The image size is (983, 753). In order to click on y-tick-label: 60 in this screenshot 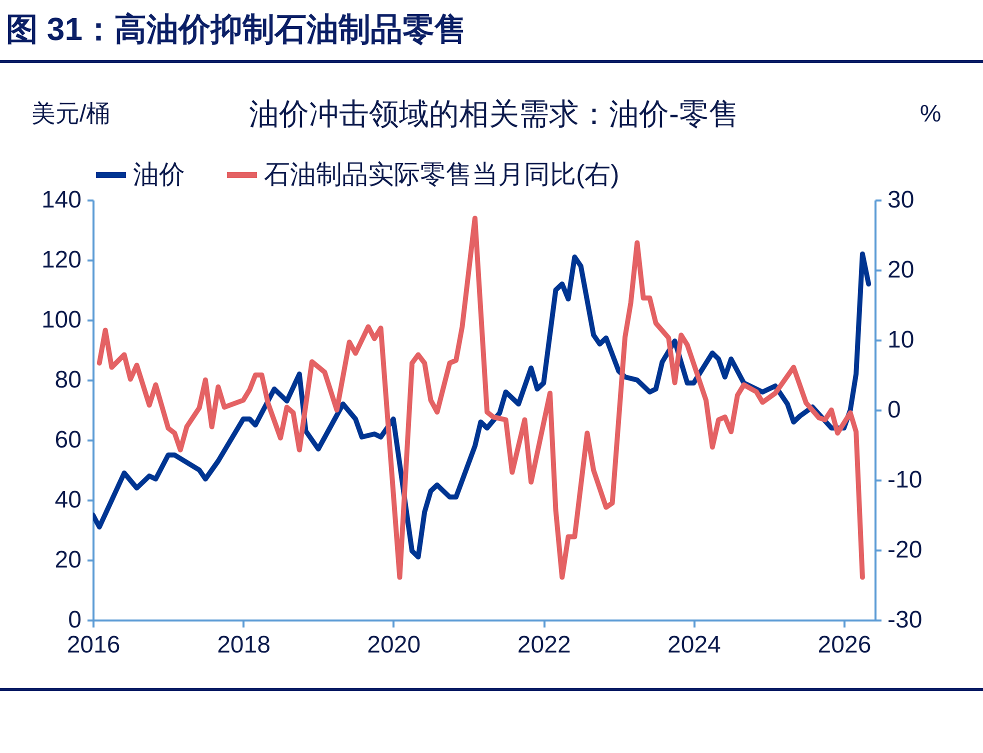, I will do `click(68, 440)`.